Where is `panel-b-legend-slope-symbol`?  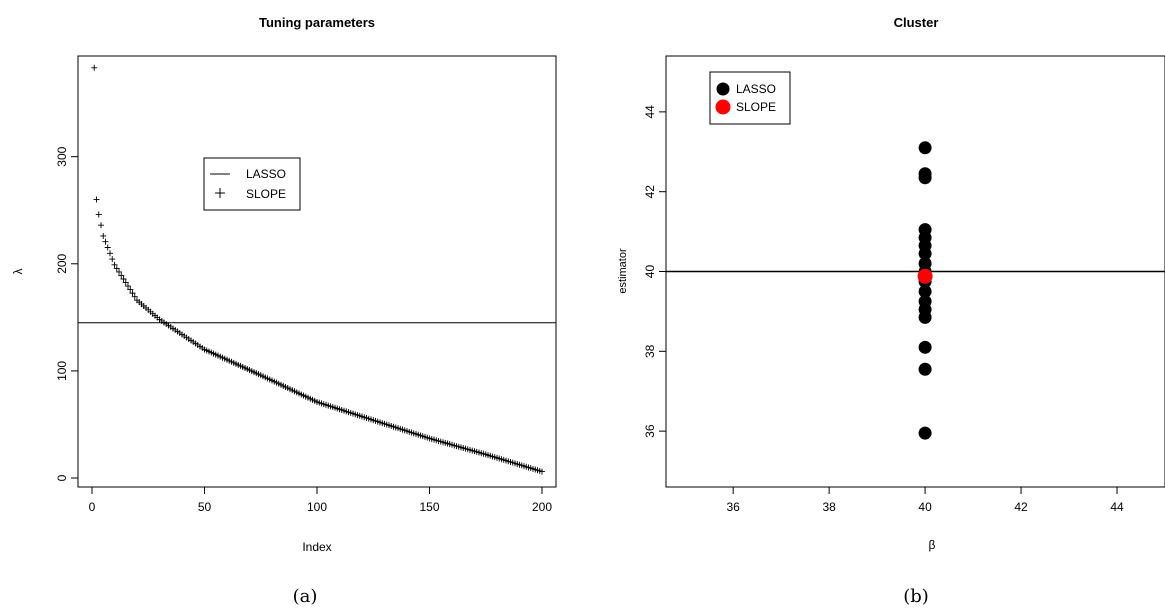
panel-b-legend-slope-symbol is located at coordinates (723, 107).